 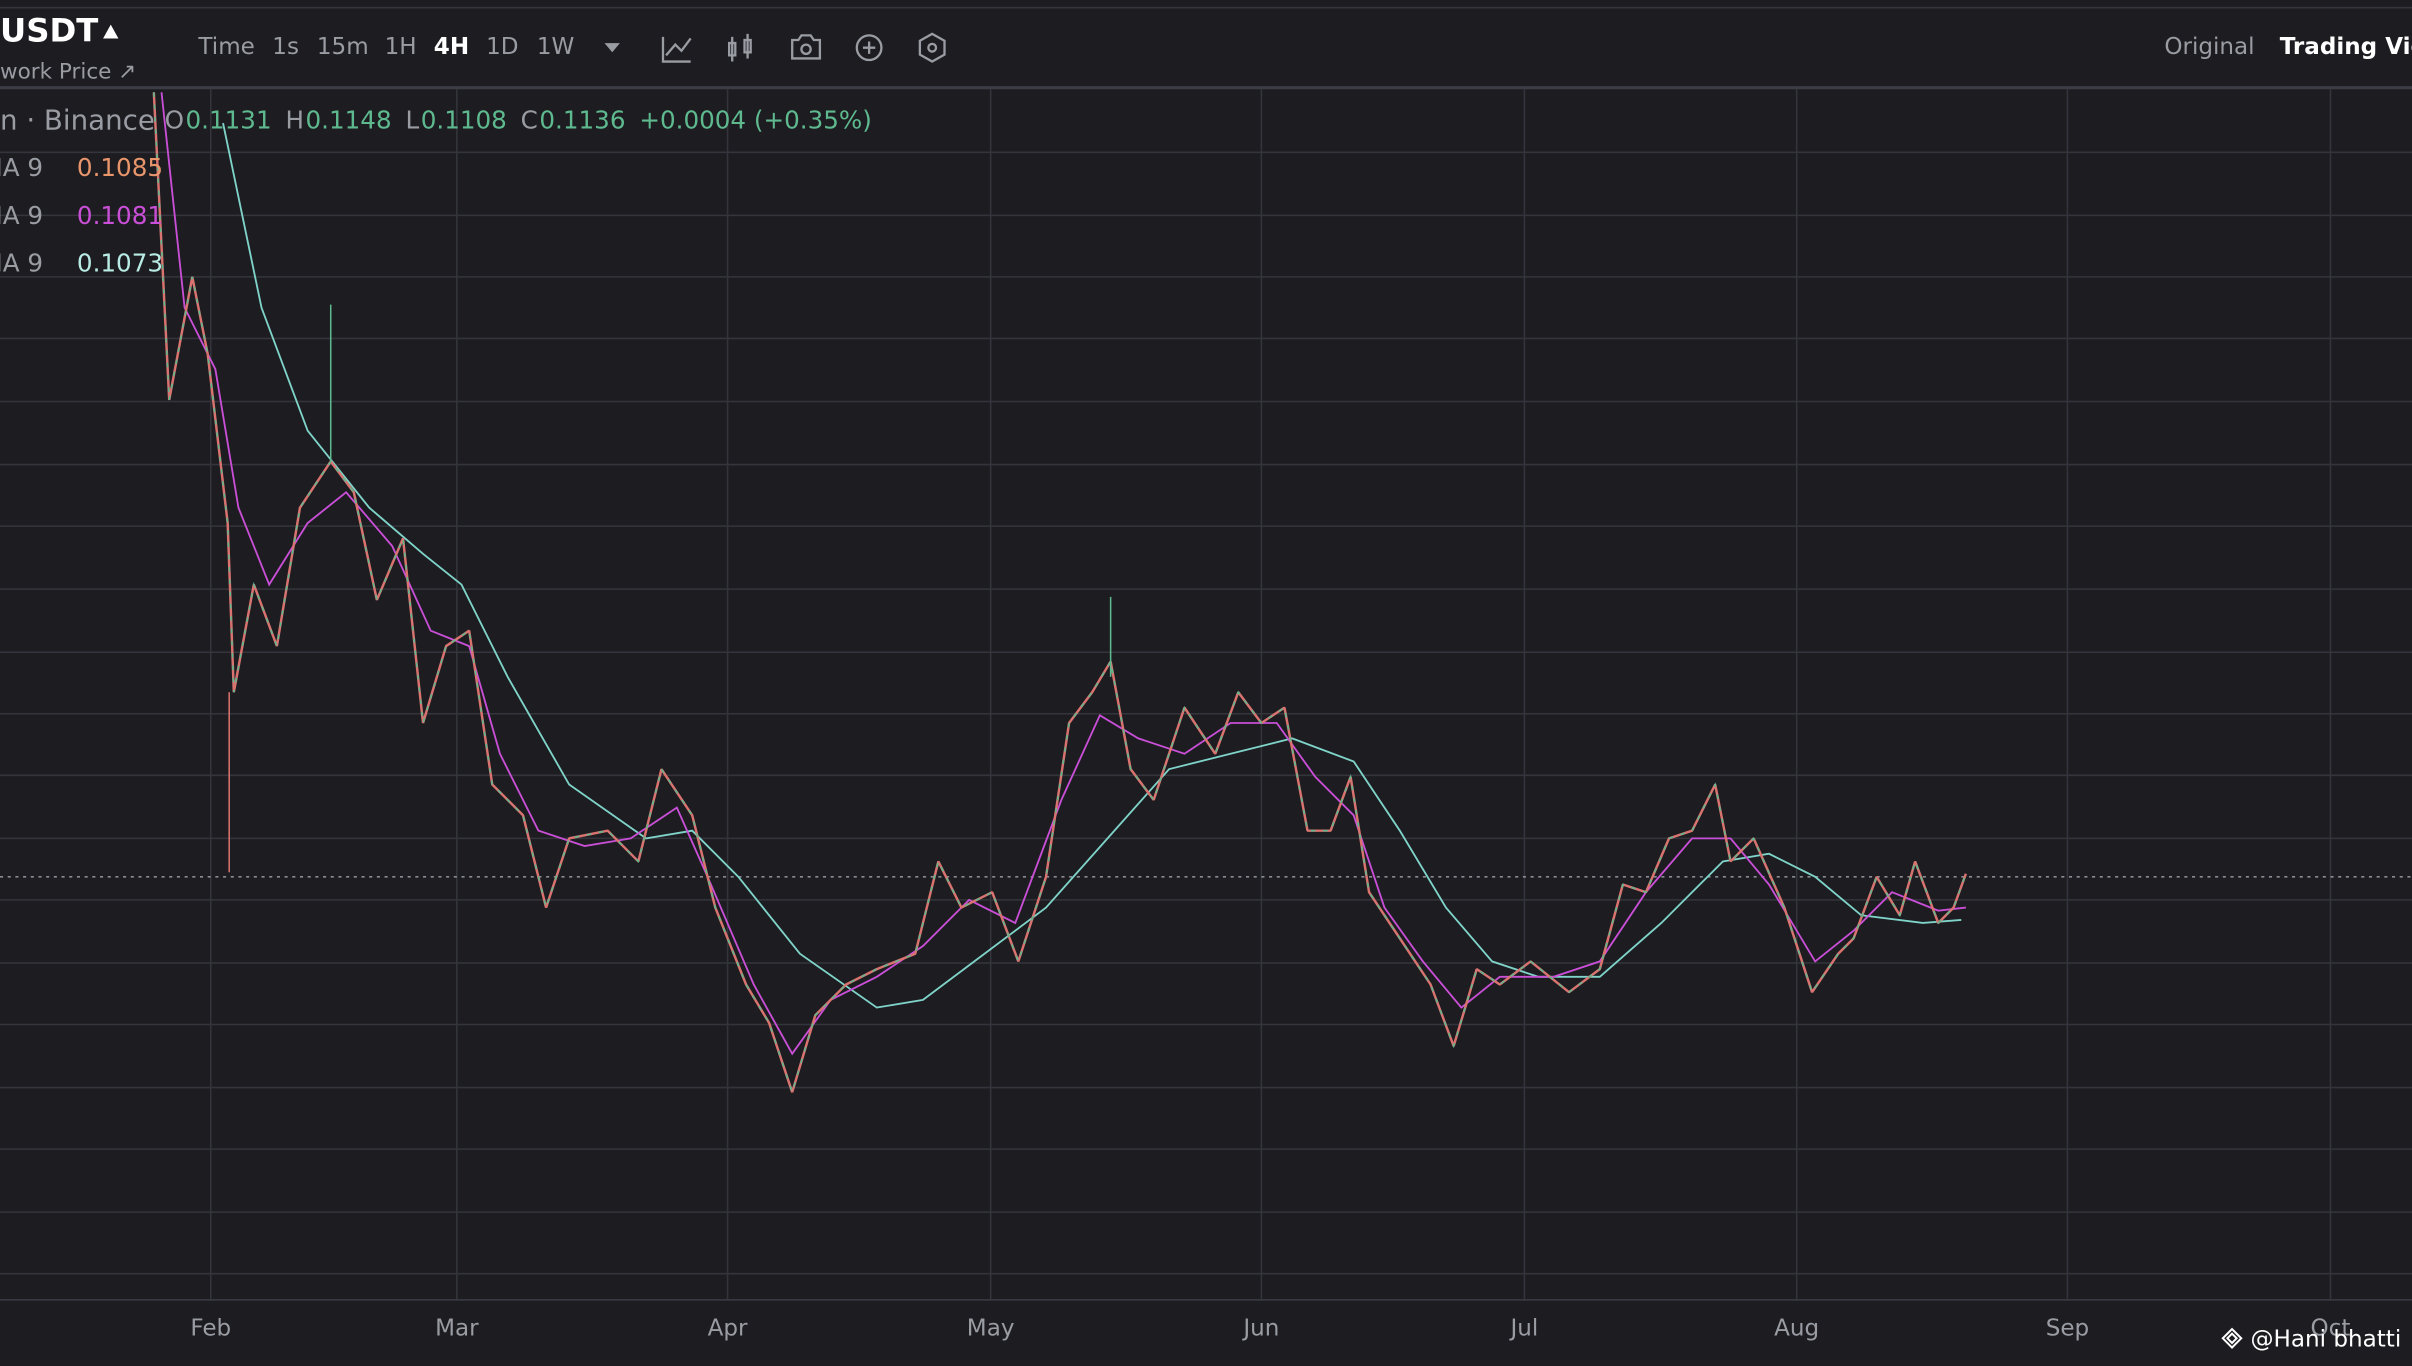 I want to click on add-icon, so click(x=869, y=48).